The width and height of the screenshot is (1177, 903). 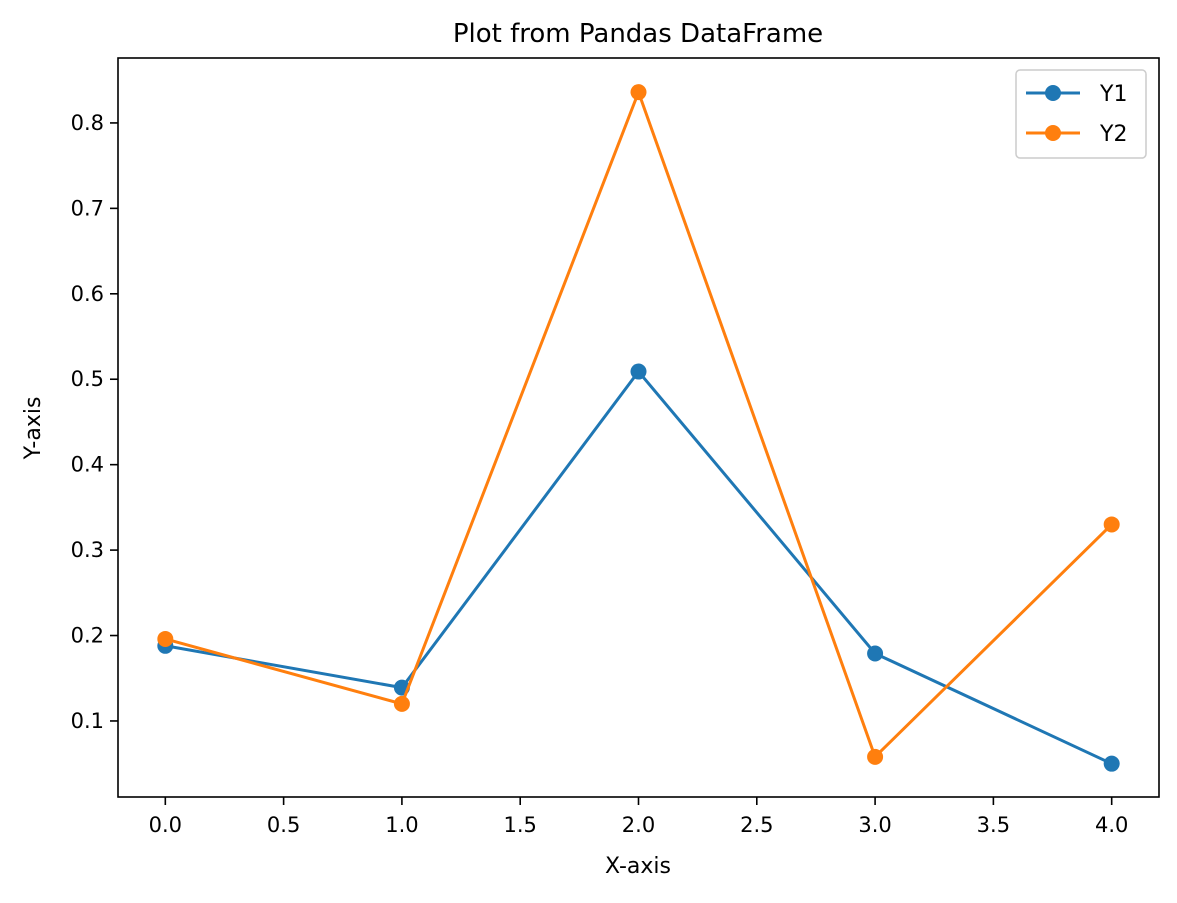 What do you see at coordinates (1053, 93) in the screenshot?
I see `legend-marker-y1` at bounding box center [1053, 93].